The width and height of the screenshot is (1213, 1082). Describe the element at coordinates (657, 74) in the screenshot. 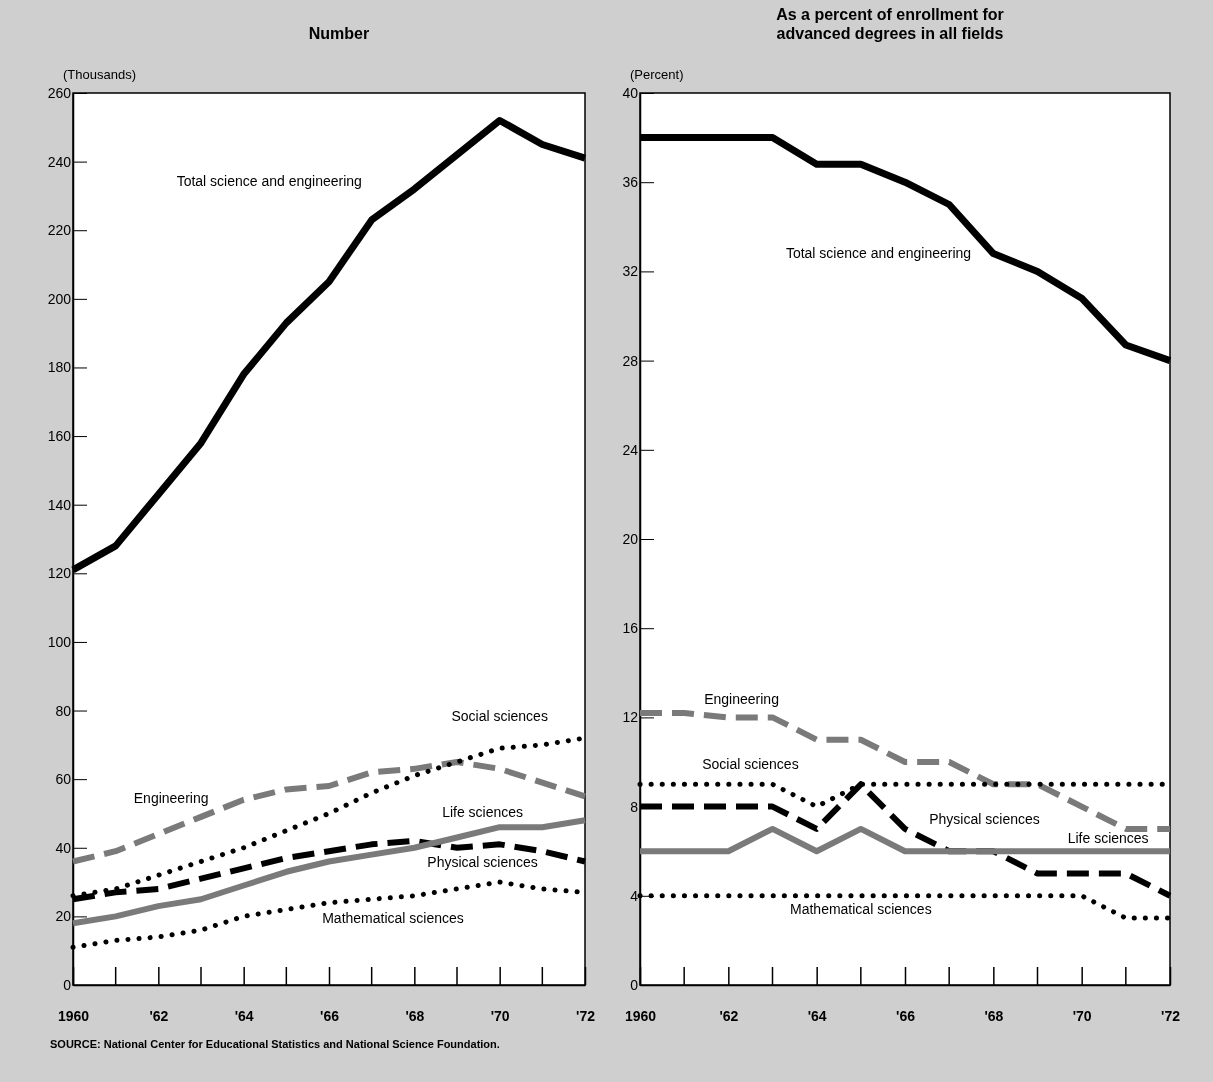

I see `y-axis-title: (Percent)` at that location.